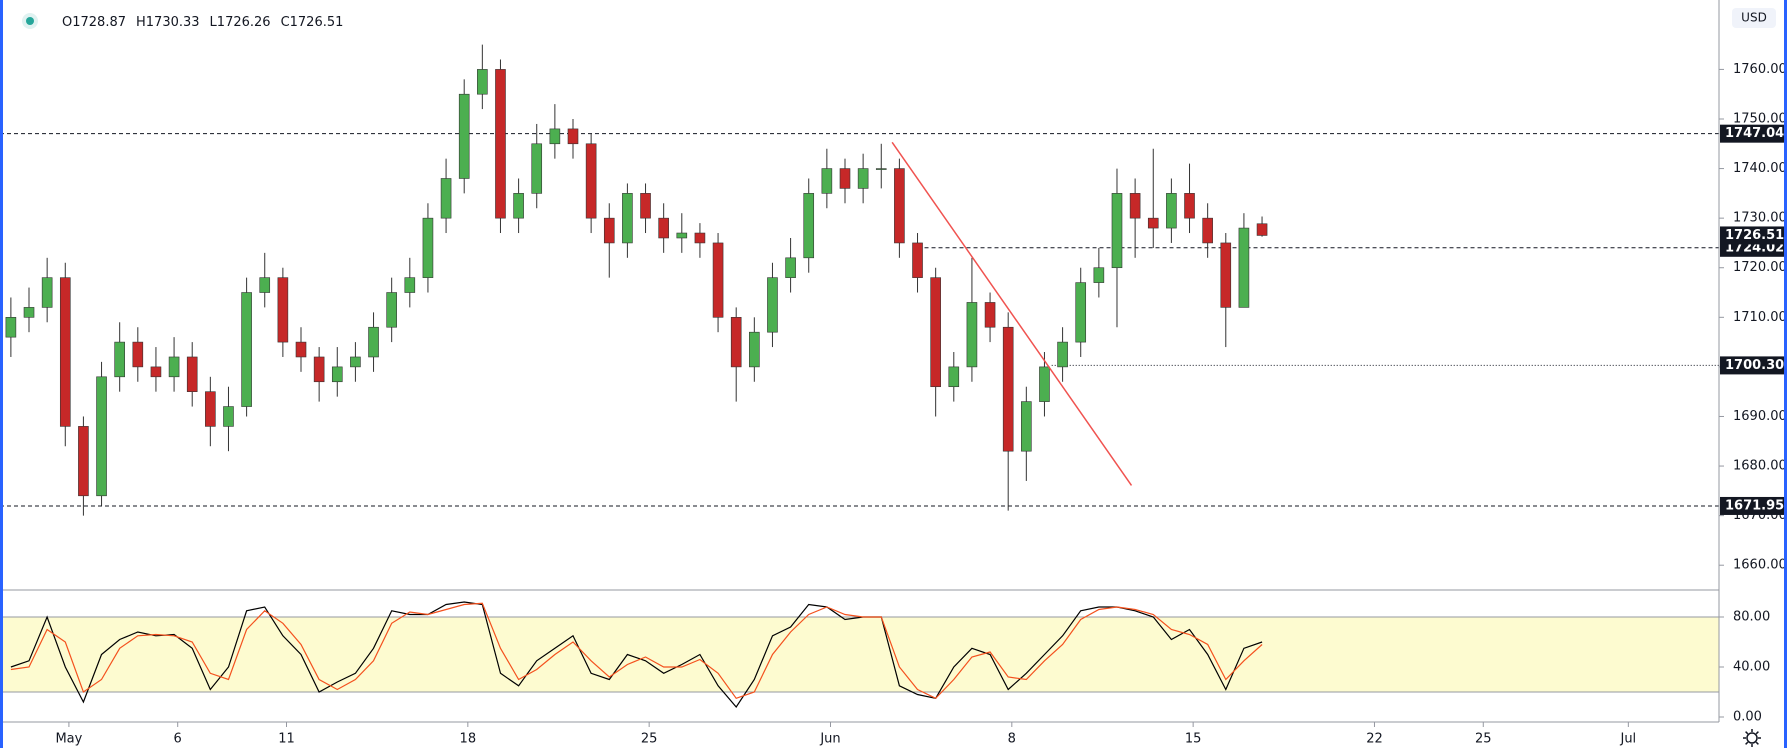 The width and height of the screenshot is (1787, 748). What do you see at coordinates (1754, 505) in the screenshot?
I see `level-label: 1671.95` at bounding box center [1754, 505].